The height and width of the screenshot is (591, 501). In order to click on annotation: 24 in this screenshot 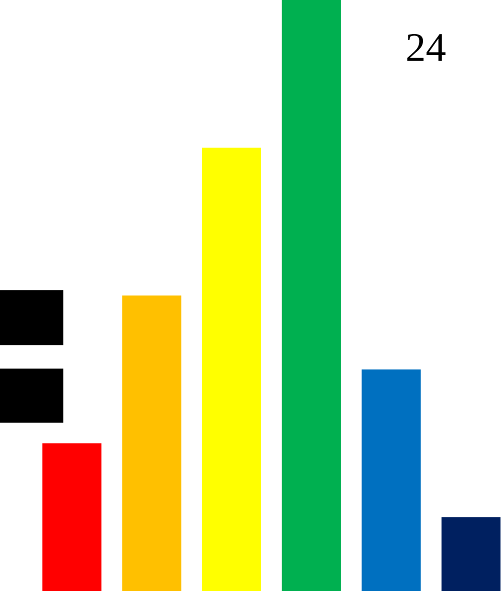, I will do `click(426, 47)`.